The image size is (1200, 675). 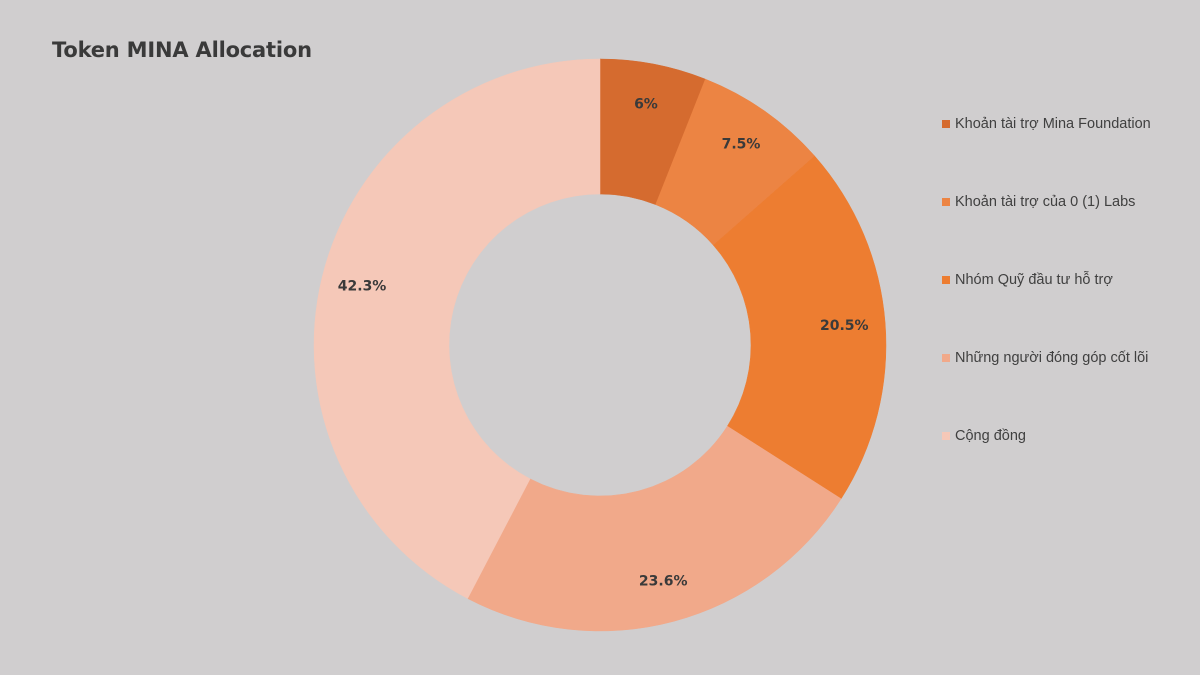 I want to click on chart-title: Token MINA Allocation, so click(x=182, y=50).